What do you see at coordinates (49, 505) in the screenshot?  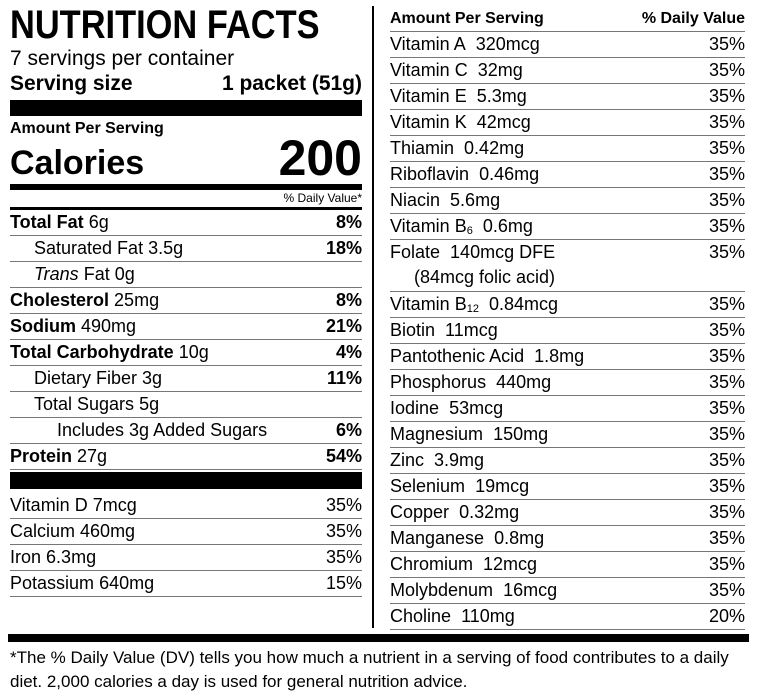 I see `nutrient-name: Vitamin D` at bounding box center [49, 505].